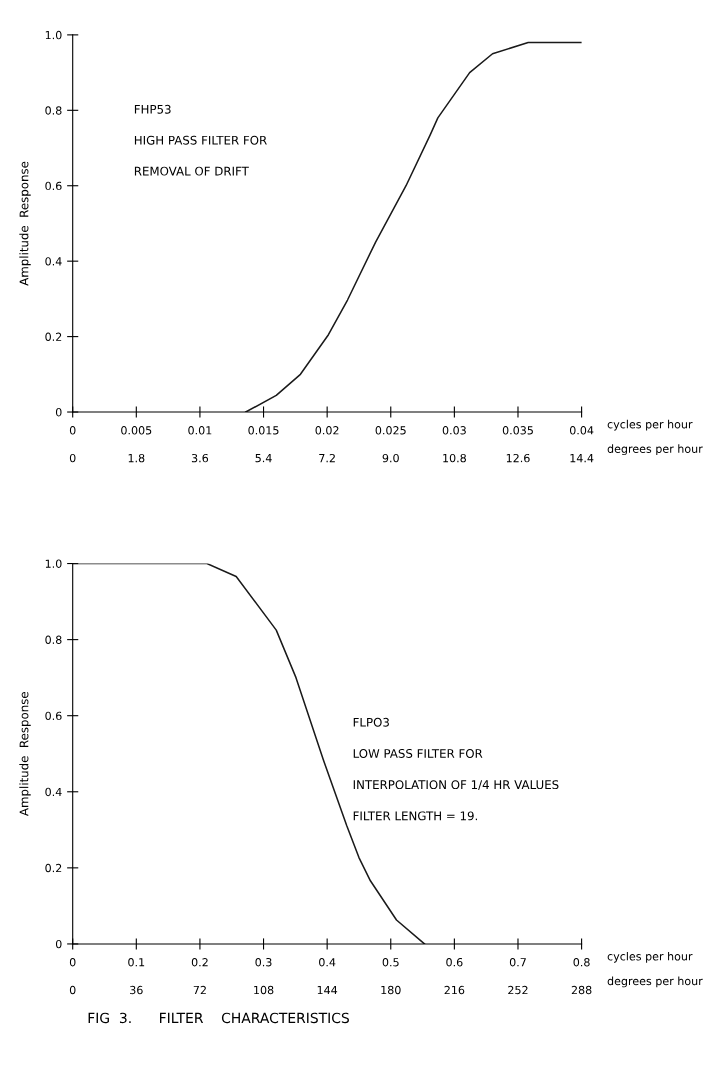 This screenshot has height=1090, width=727. Describe the element at coordinates (263, 962) in the screenshot. I see `x-tick-label: 0.3` at that location.